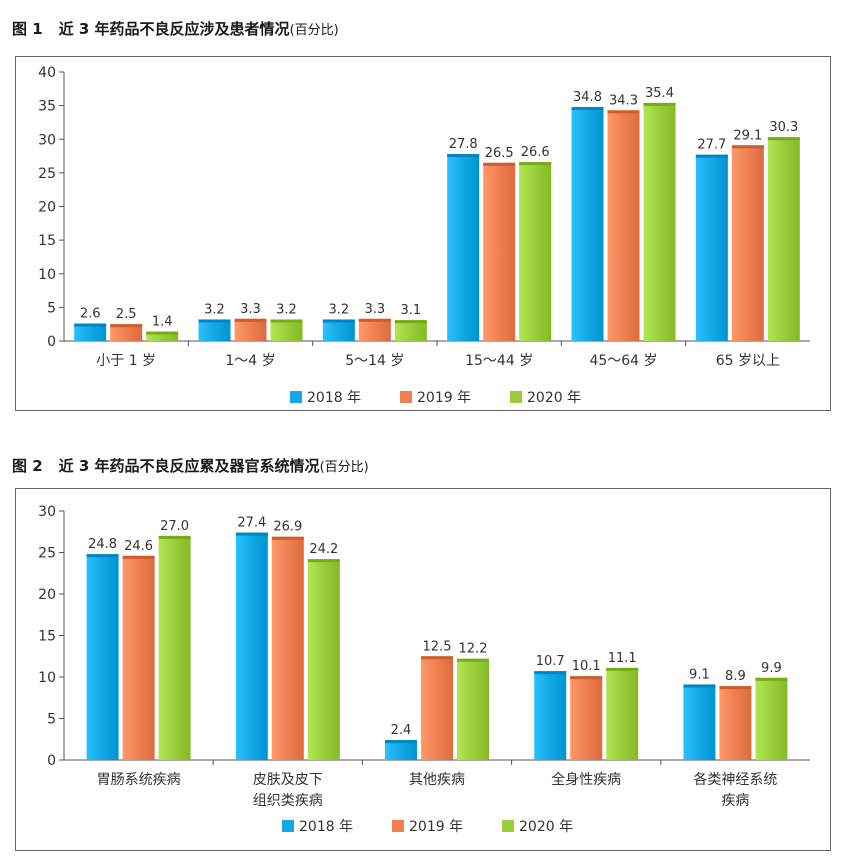 The image size is (845, 858). Describe the element at coordinates (546, 827) in the screenshot. I see `c2-legend-label-3: 2020 年` at that location.